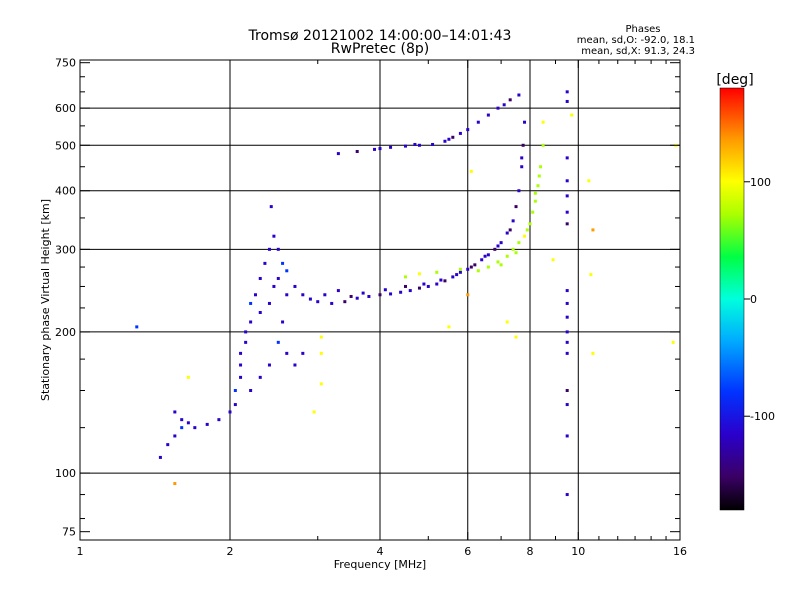  I want to click on x-tick-label: 4, so click(380, 551).